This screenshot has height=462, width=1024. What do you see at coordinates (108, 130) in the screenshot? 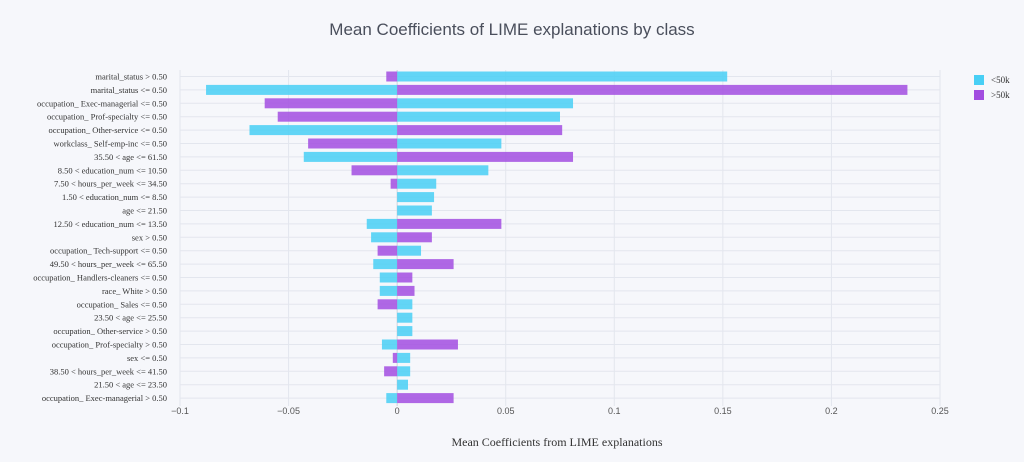
I see `y-tick-label: occupation_ Other-service <= 0.50` at bounding box center [108, 130].